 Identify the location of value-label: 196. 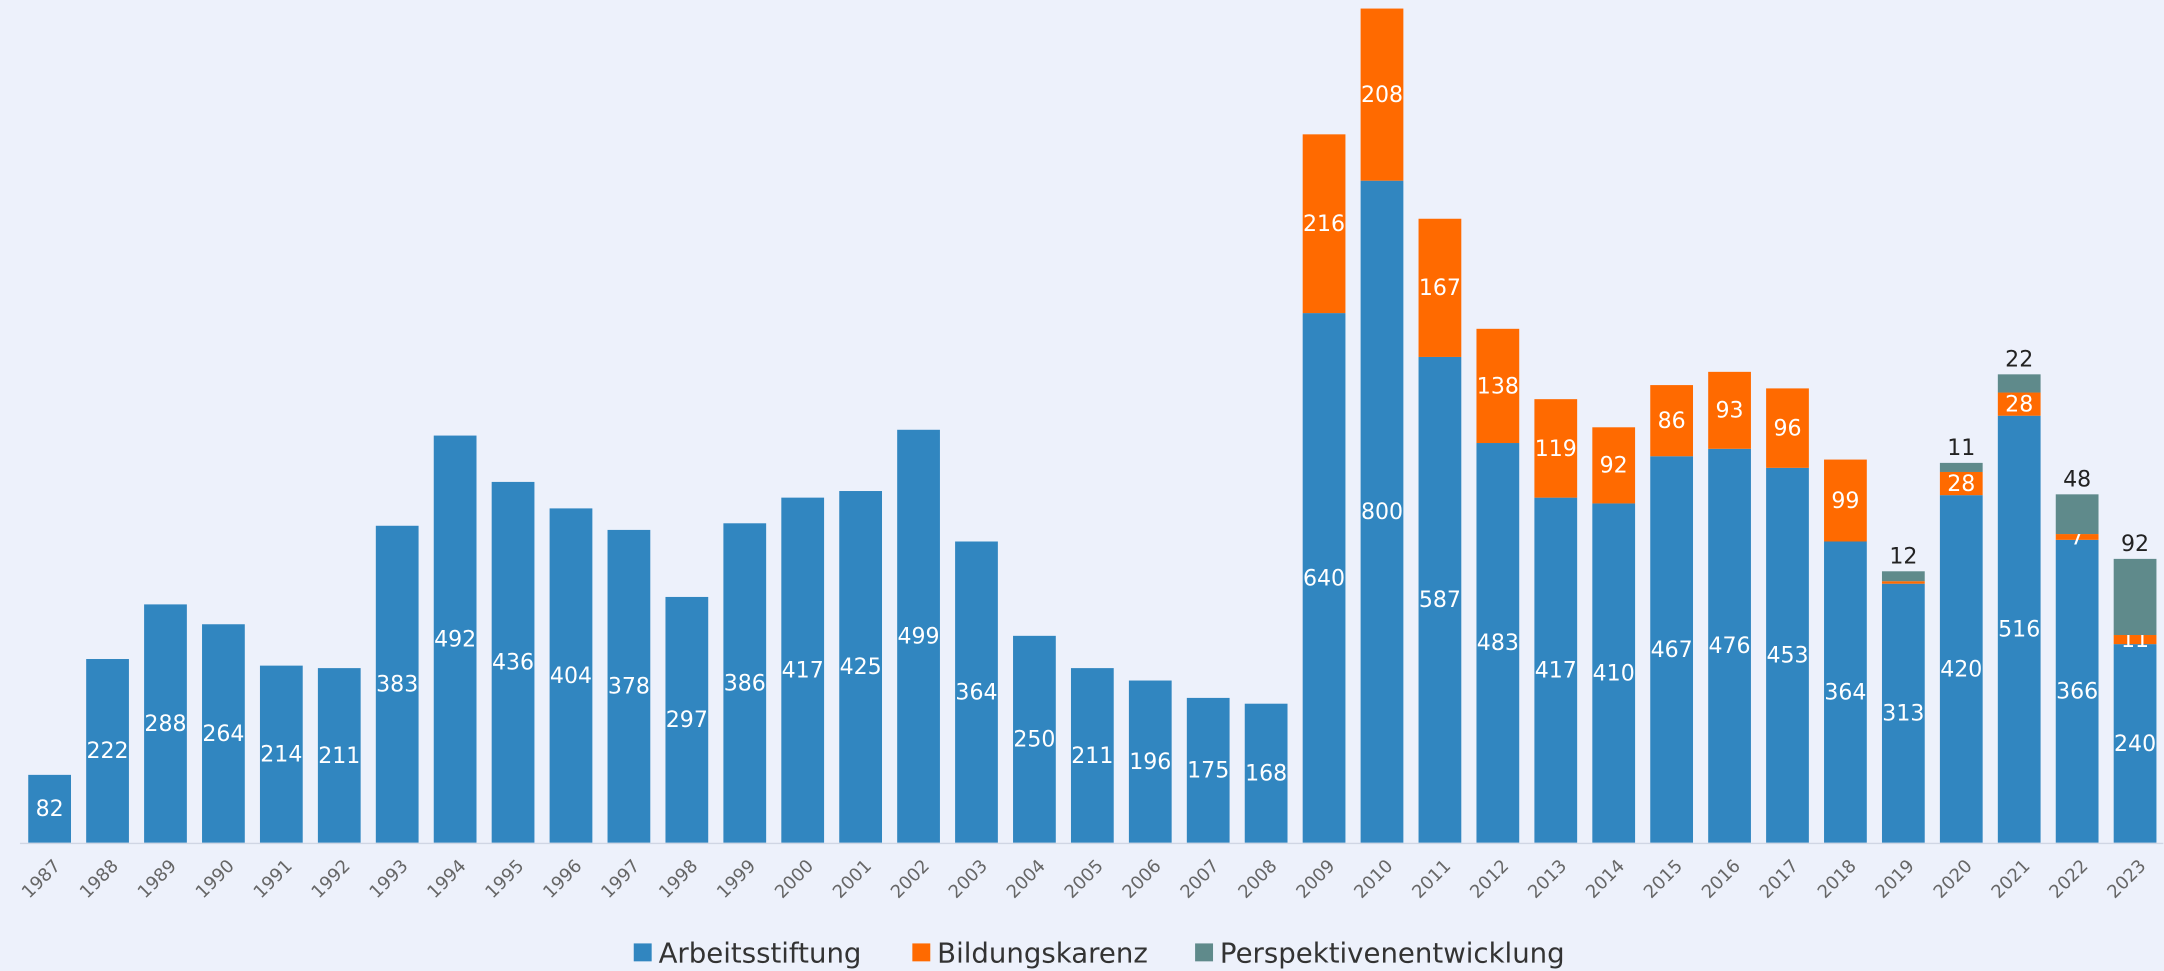
(1150, 762).